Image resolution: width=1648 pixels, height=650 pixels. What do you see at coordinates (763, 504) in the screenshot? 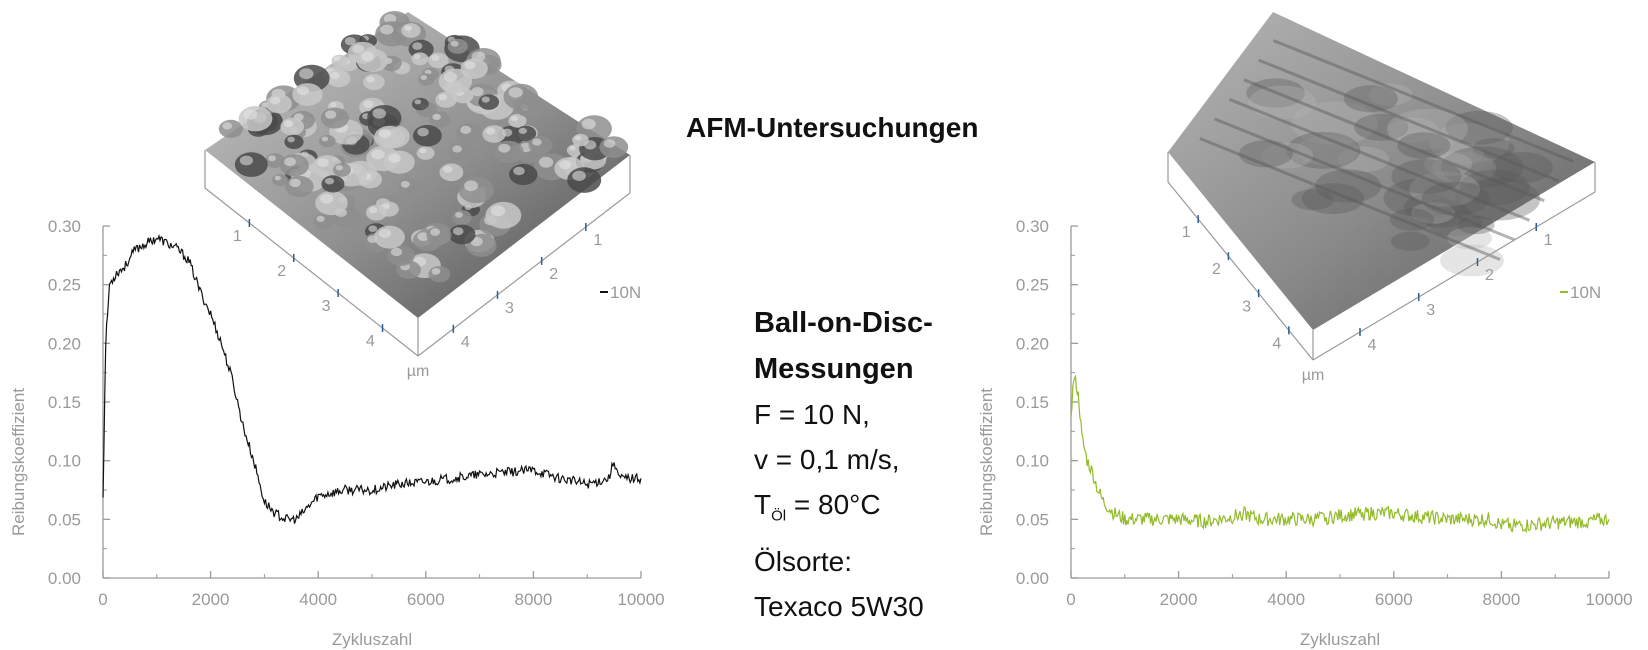
I see `temp-prefix: T` at bounding box center [763, 504].